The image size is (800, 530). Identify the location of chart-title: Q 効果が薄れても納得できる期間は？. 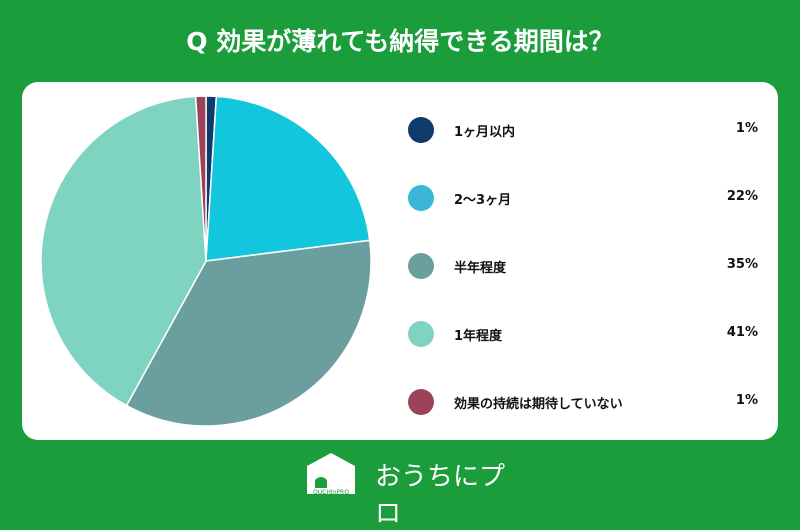
(400, 41).